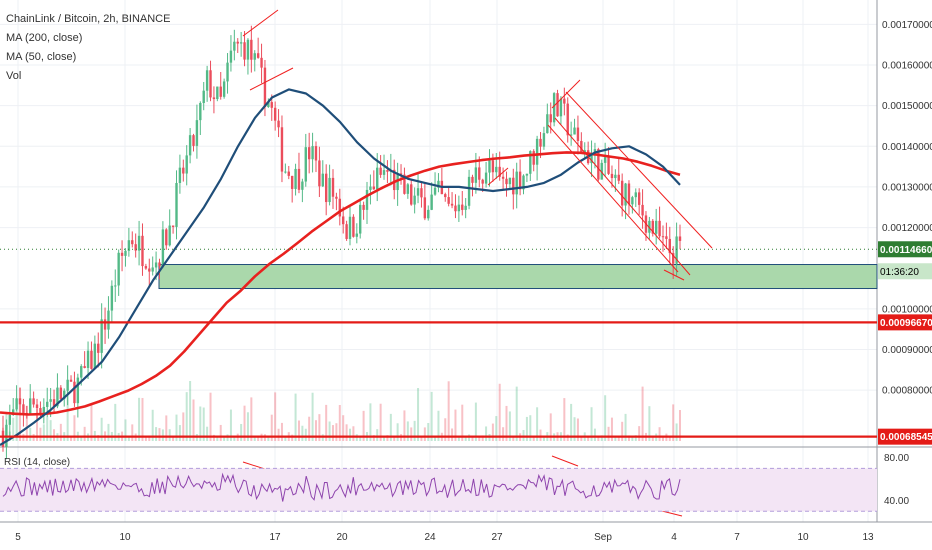  Describe the element at coordinates (341, 487) in the screenshot. I see `rsi-line` at that location.